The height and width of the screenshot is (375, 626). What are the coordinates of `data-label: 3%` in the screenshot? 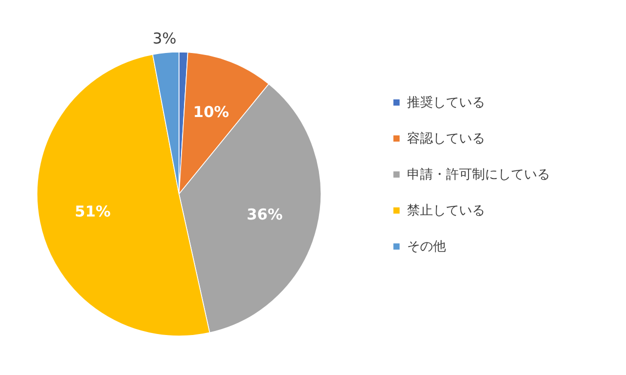 It's located at (164, 39).